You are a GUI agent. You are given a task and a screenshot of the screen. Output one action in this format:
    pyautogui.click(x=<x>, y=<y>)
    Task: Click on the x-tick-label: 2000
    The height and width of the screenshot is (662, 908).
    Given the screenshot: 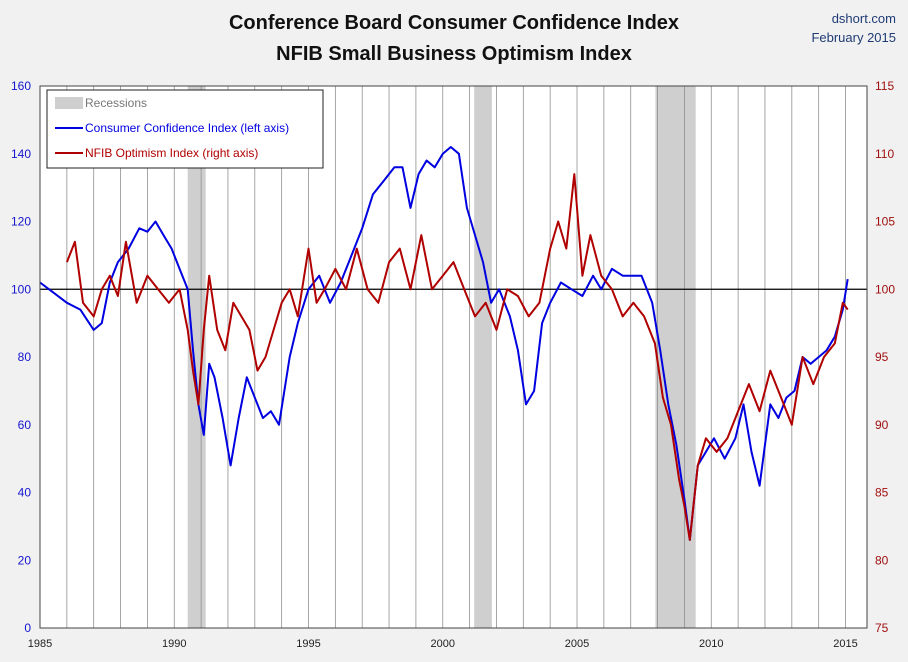 What is the action you would take?
    pyautogui.click(x=443, y=644)
    